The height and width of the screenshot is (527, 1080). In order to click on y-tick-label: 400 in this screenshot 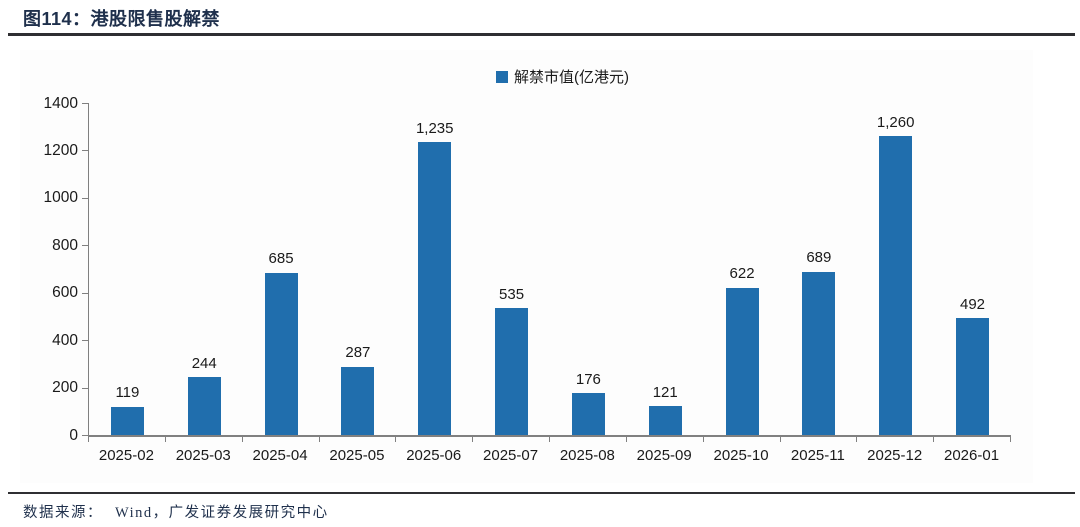, I will do `click(65, 340)`.